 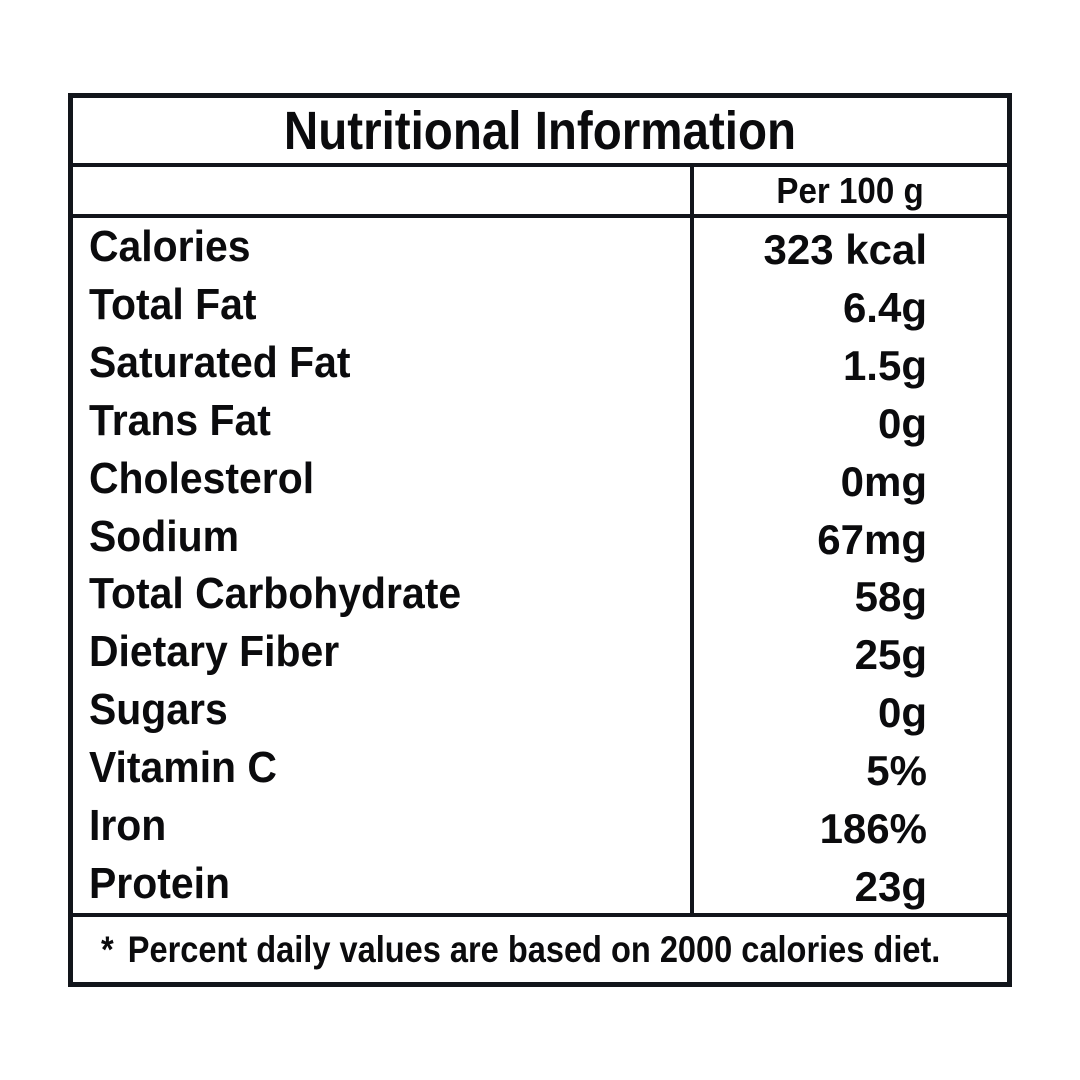 I want to click on nutrient-label-cell: Vitamin C, so click(x=381, y=768).